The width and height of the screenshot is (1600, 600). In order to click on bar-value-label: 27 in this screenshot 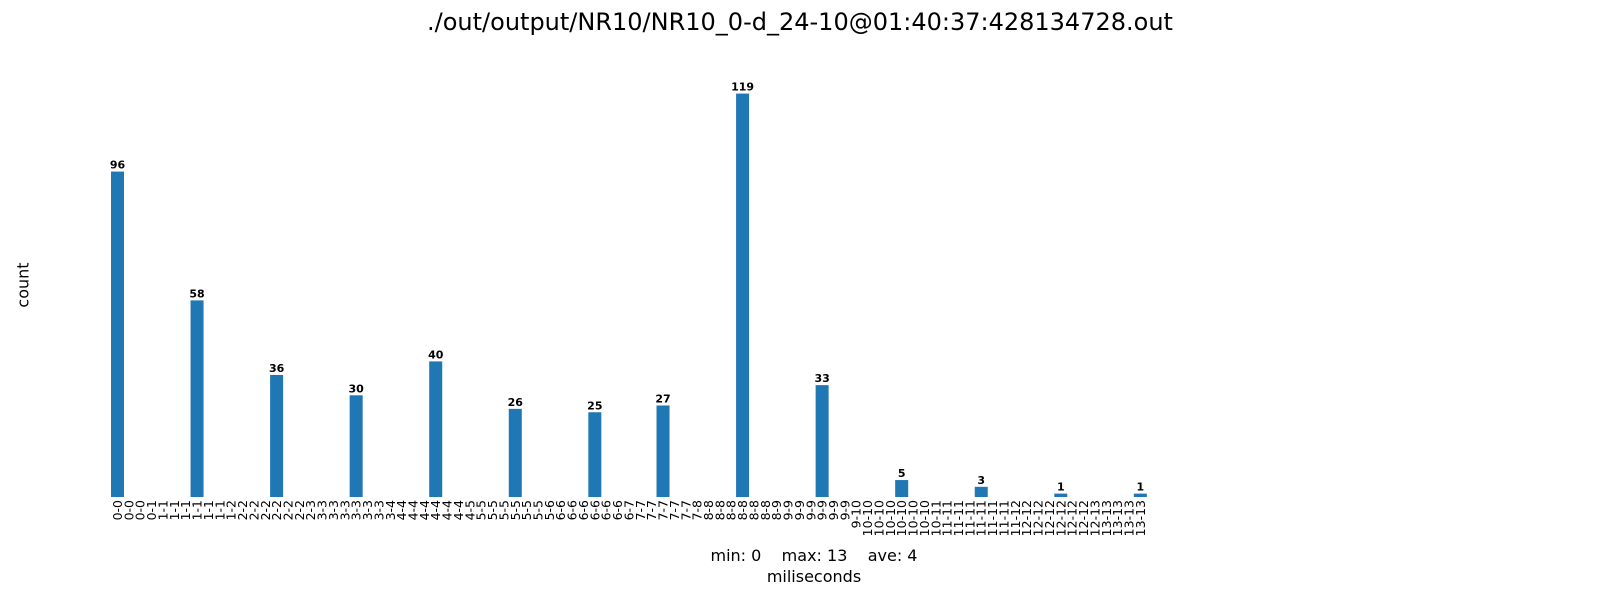, I will do `click(662, 398)`.